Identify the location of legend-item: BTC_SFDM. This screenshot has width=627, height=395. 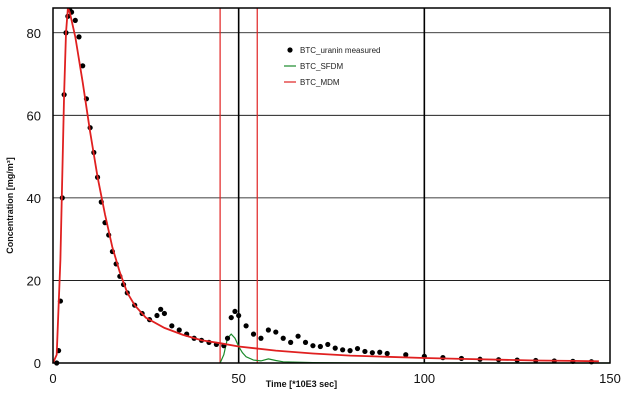
(313, 66).